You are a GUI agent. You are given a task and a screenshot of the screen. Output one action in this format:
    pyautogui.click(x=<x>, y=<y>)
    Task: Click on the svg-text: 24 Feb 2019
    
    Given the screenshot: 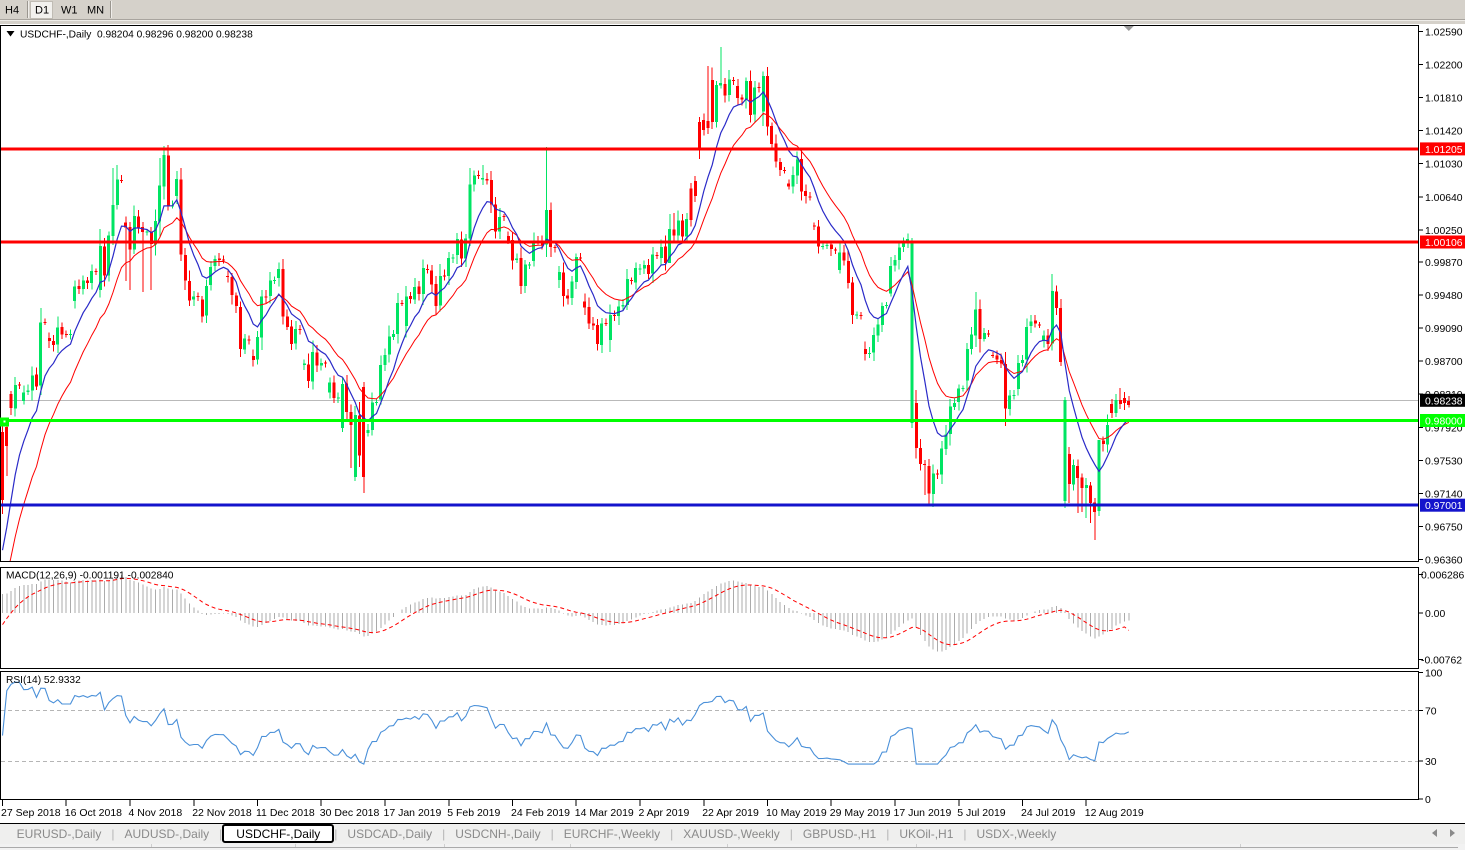 What is the action you would take?
    pyautogui.click(x=540, y=813)
    